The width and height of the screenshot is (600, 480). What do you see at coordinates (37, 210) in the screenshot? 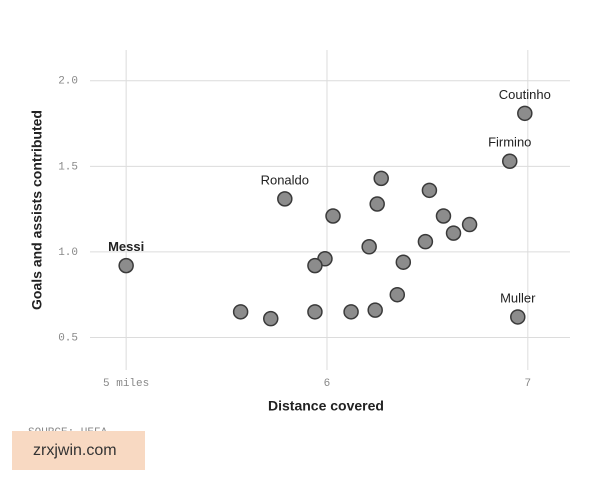
I see `y-axis-title: Goals and assists contributed` at bounding box center [37, 210].